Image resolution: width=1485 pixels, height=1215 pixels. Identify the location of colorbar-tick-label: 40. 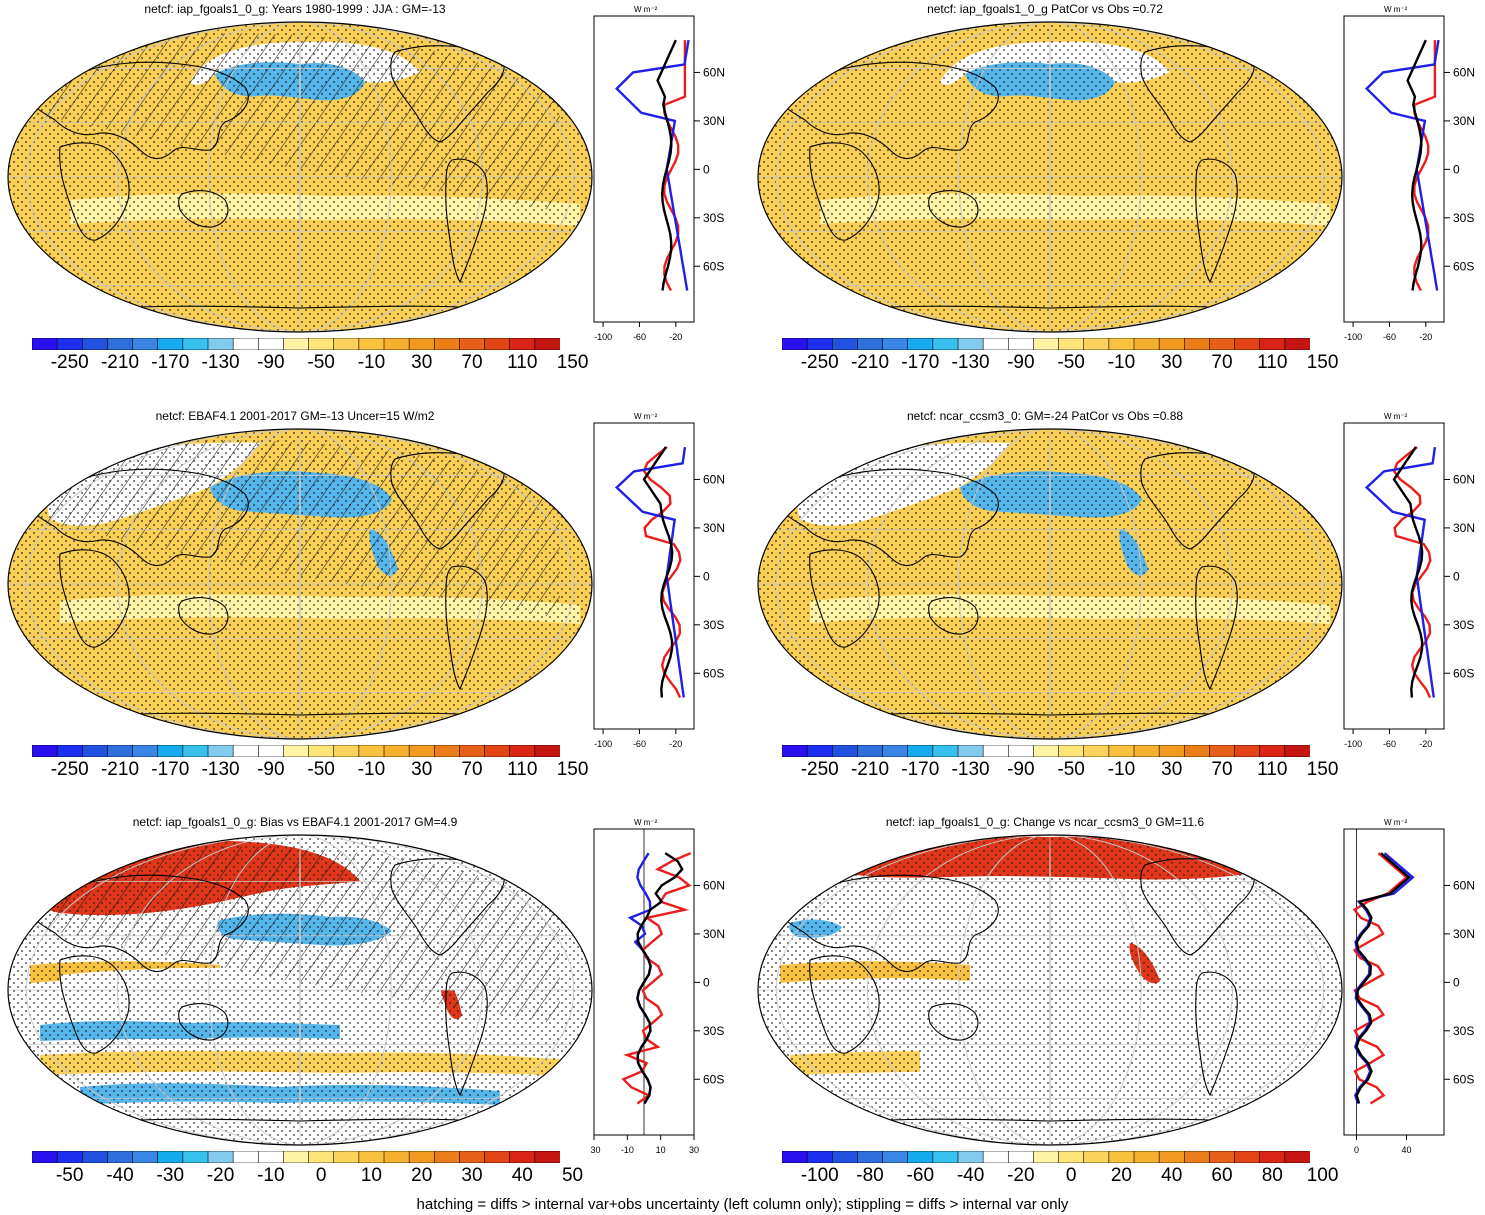
(1172, 1175).